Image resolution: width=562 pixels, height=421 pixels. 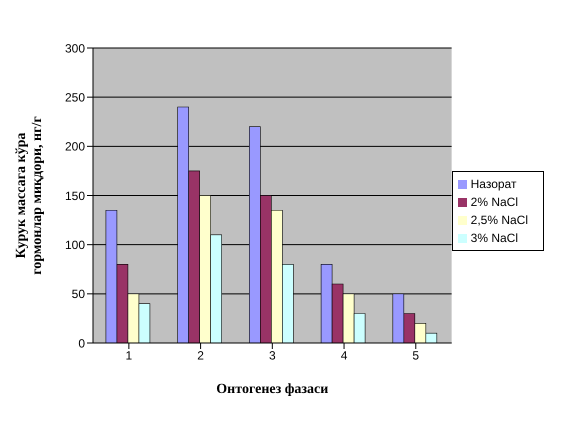 What do you see at coordinates (75, 48) in the screenshot?
I see `y-tick-label: 300` at bounding box center [75, 48].